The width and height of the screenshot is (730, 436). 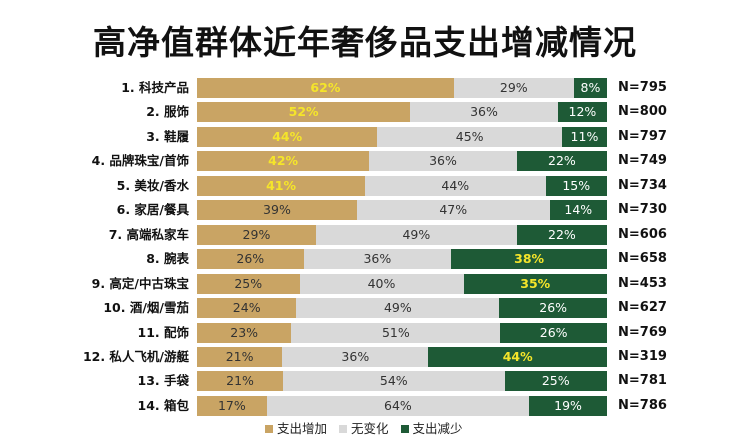 I want to click on bar-row: 8. 腕表 26% 36% 38% N=658, so click(x=365, y=259).